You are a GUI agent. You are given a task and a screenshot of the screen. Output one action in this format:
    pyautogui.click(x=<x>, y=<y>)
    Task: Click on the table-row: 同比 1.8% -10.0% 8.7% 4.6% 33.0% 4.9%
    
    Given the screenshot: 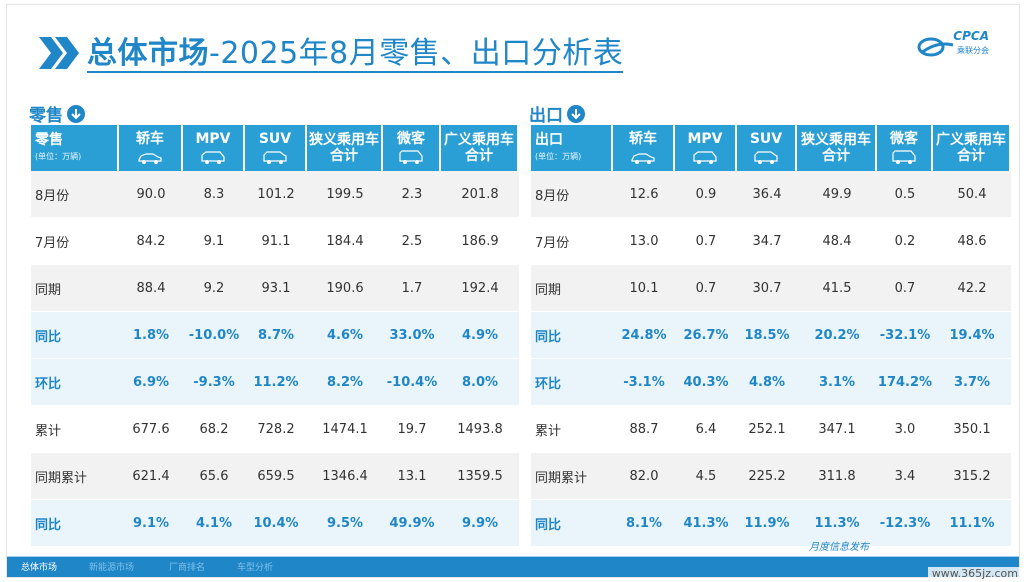 What is the action you would take?
    pyautogui.click(x=275, y=335)
    